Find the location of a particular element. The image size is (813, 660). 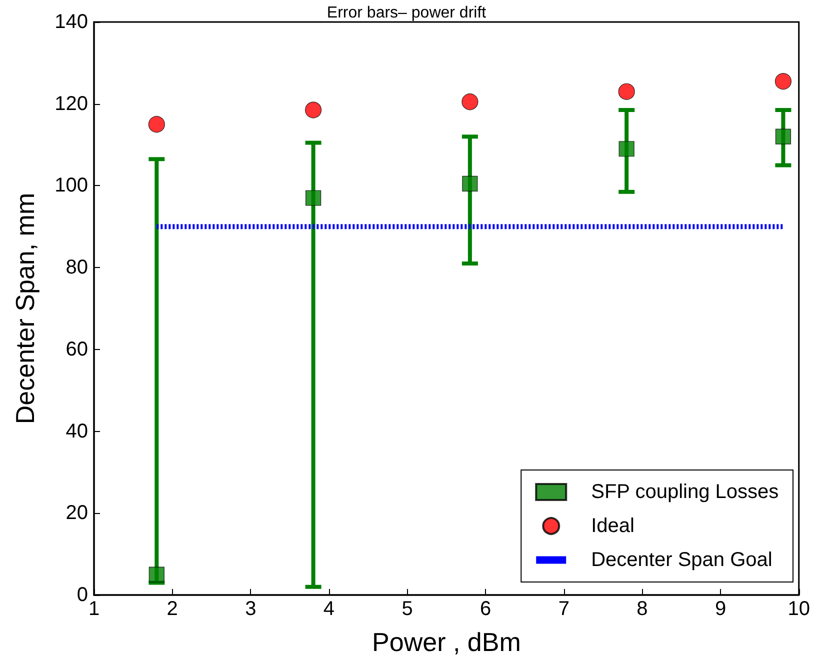

y-tick-label: 20 is located at coordinates (77, 513).